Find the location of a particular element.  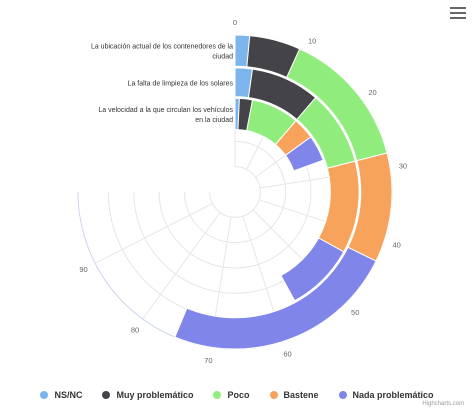

category-label: ciudad is located at coordinates (222, 57).